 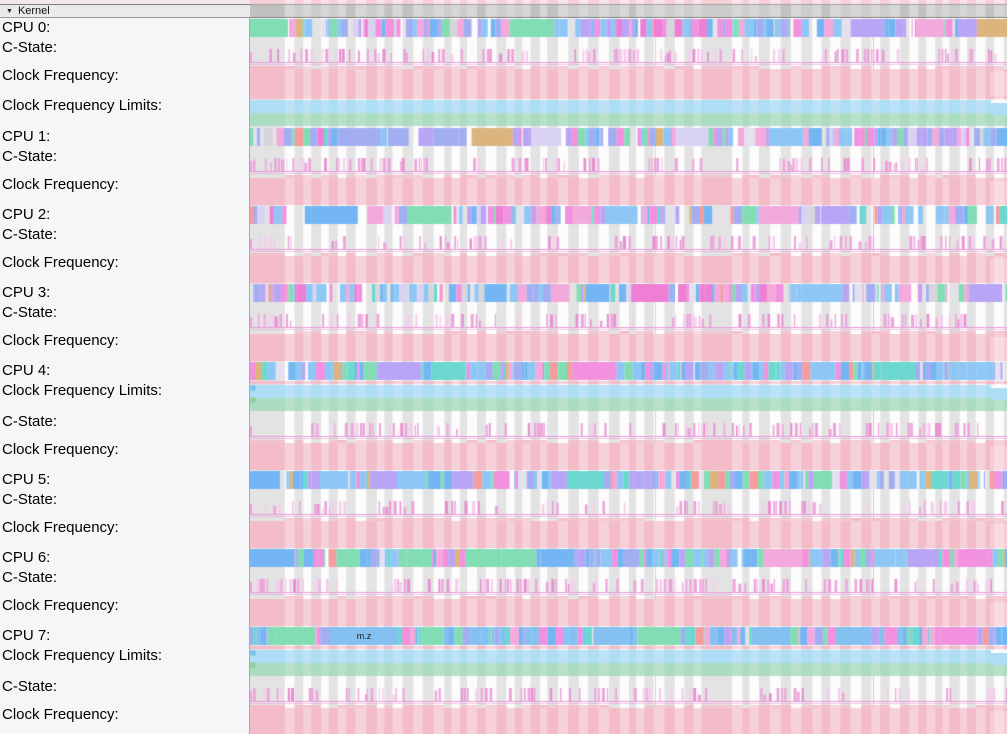 What do you see at coordinates (125, 293) in the screenshot?
I see `track-label-cpu3-slices: CPU 3:` at bounding box center [125, 293].